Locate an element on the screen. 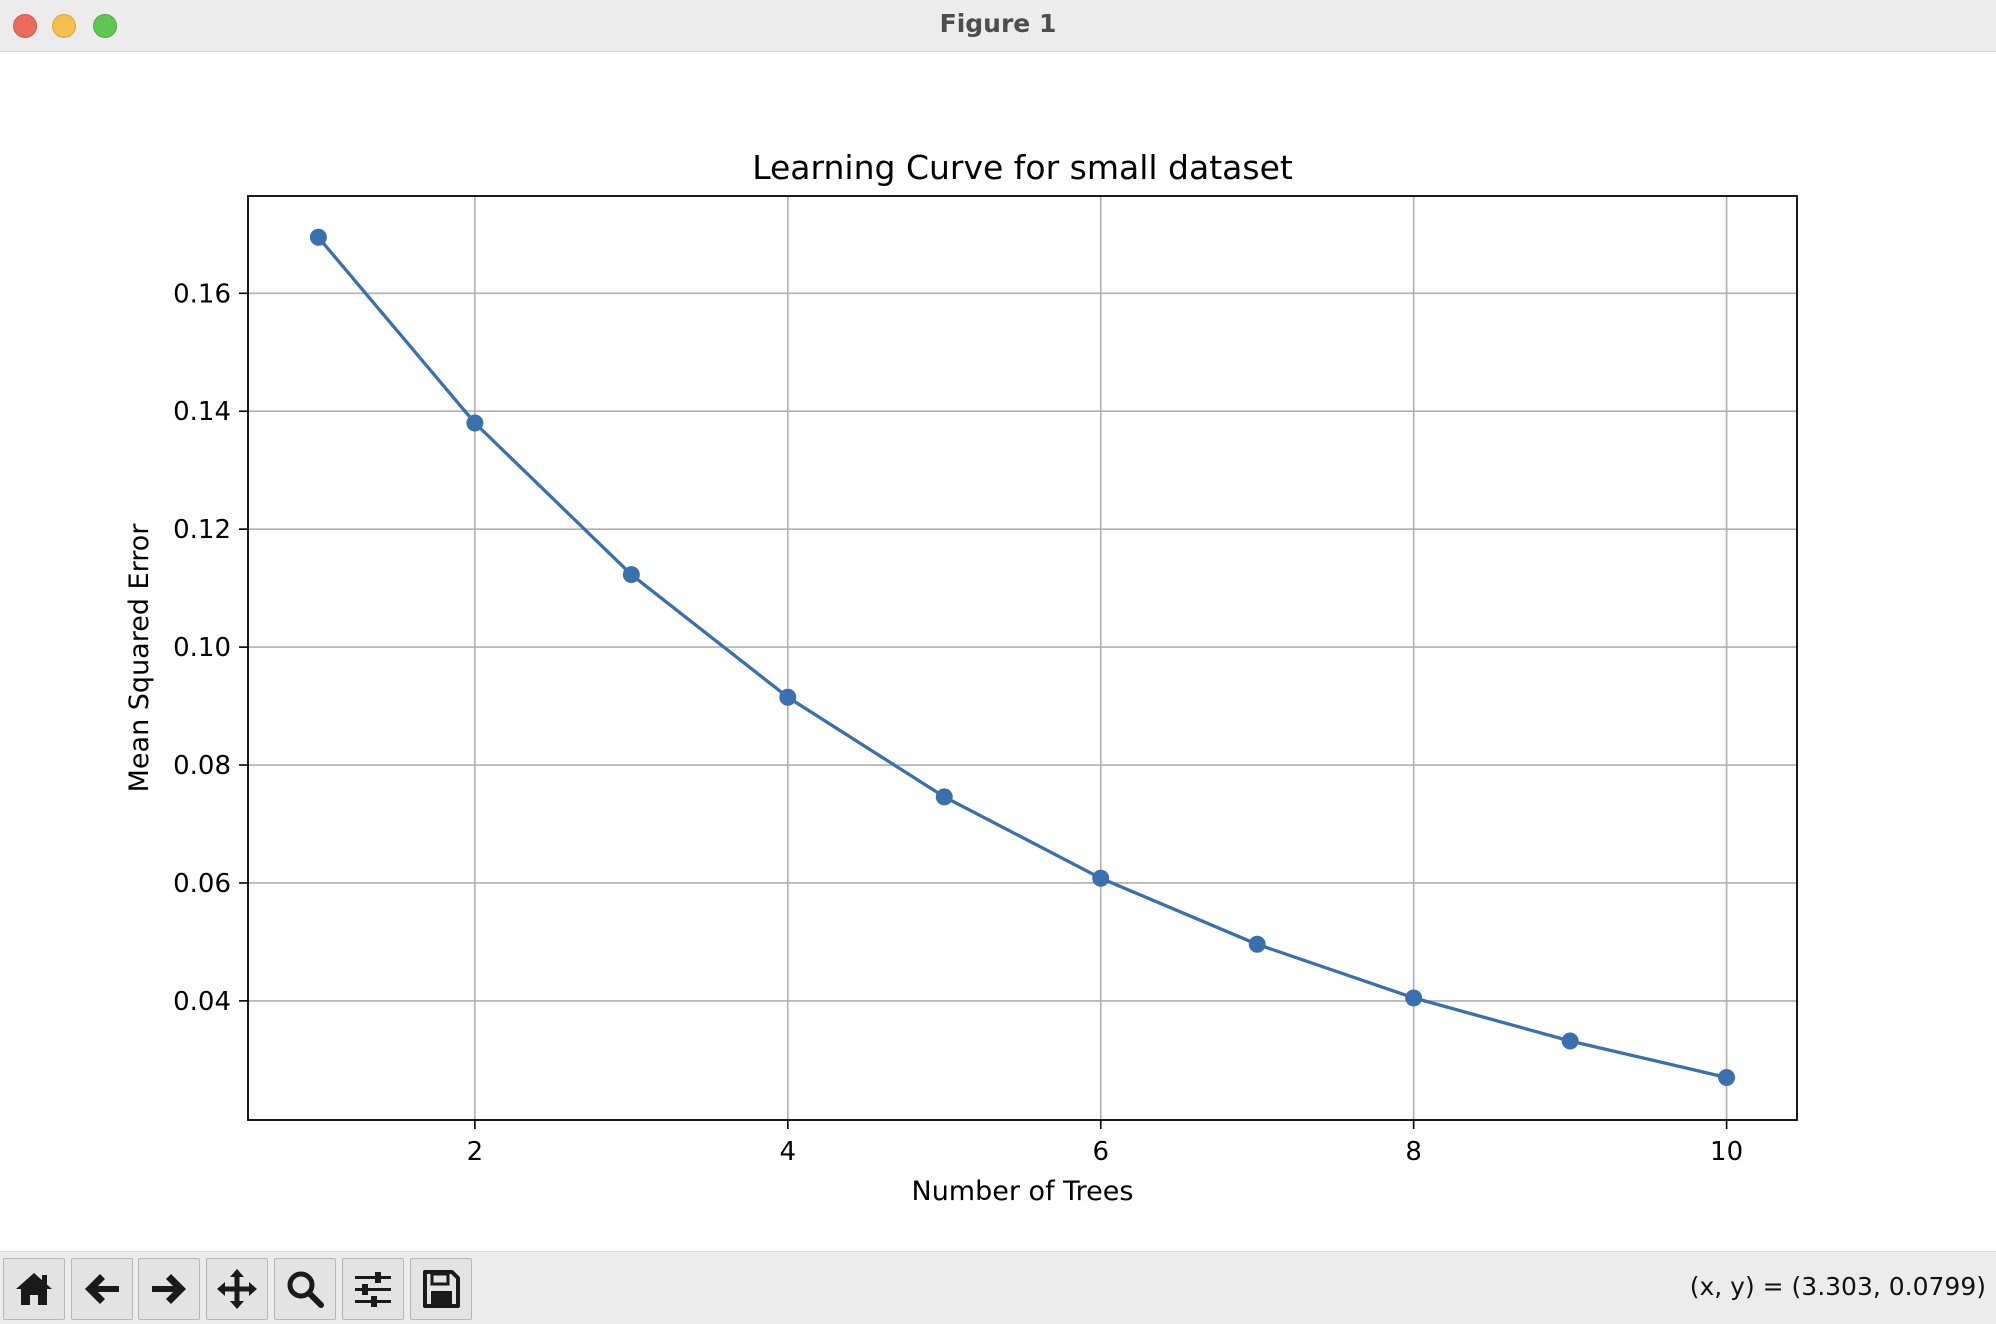  x-axis-label: Number of Trees is located at coordinates (1023, 1191).